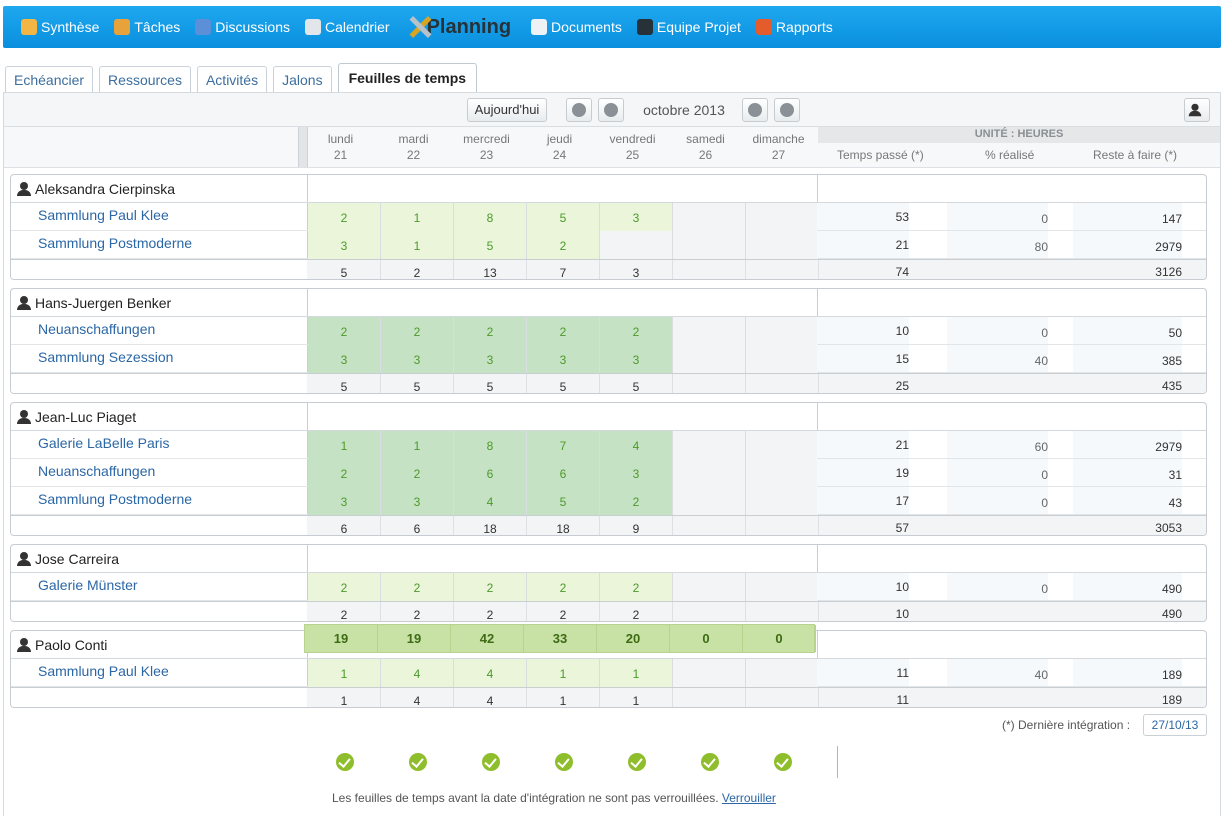  Describe the element at coordinates (579, 110) in the screenshot. I see `first-period-button` at that location.